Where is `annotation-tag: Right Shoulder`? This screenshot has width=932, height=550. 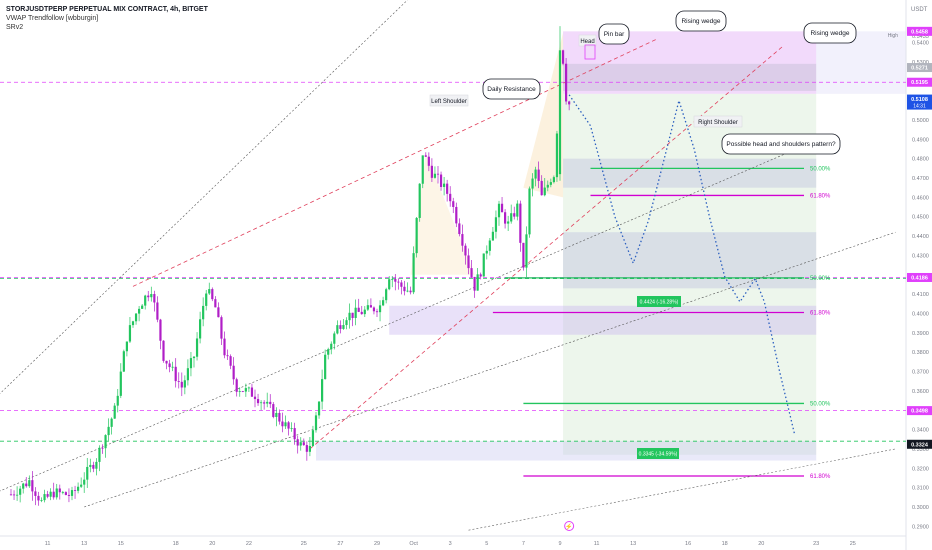
annotation-tag: Right Shoulder is located at coordinates (718, 123).